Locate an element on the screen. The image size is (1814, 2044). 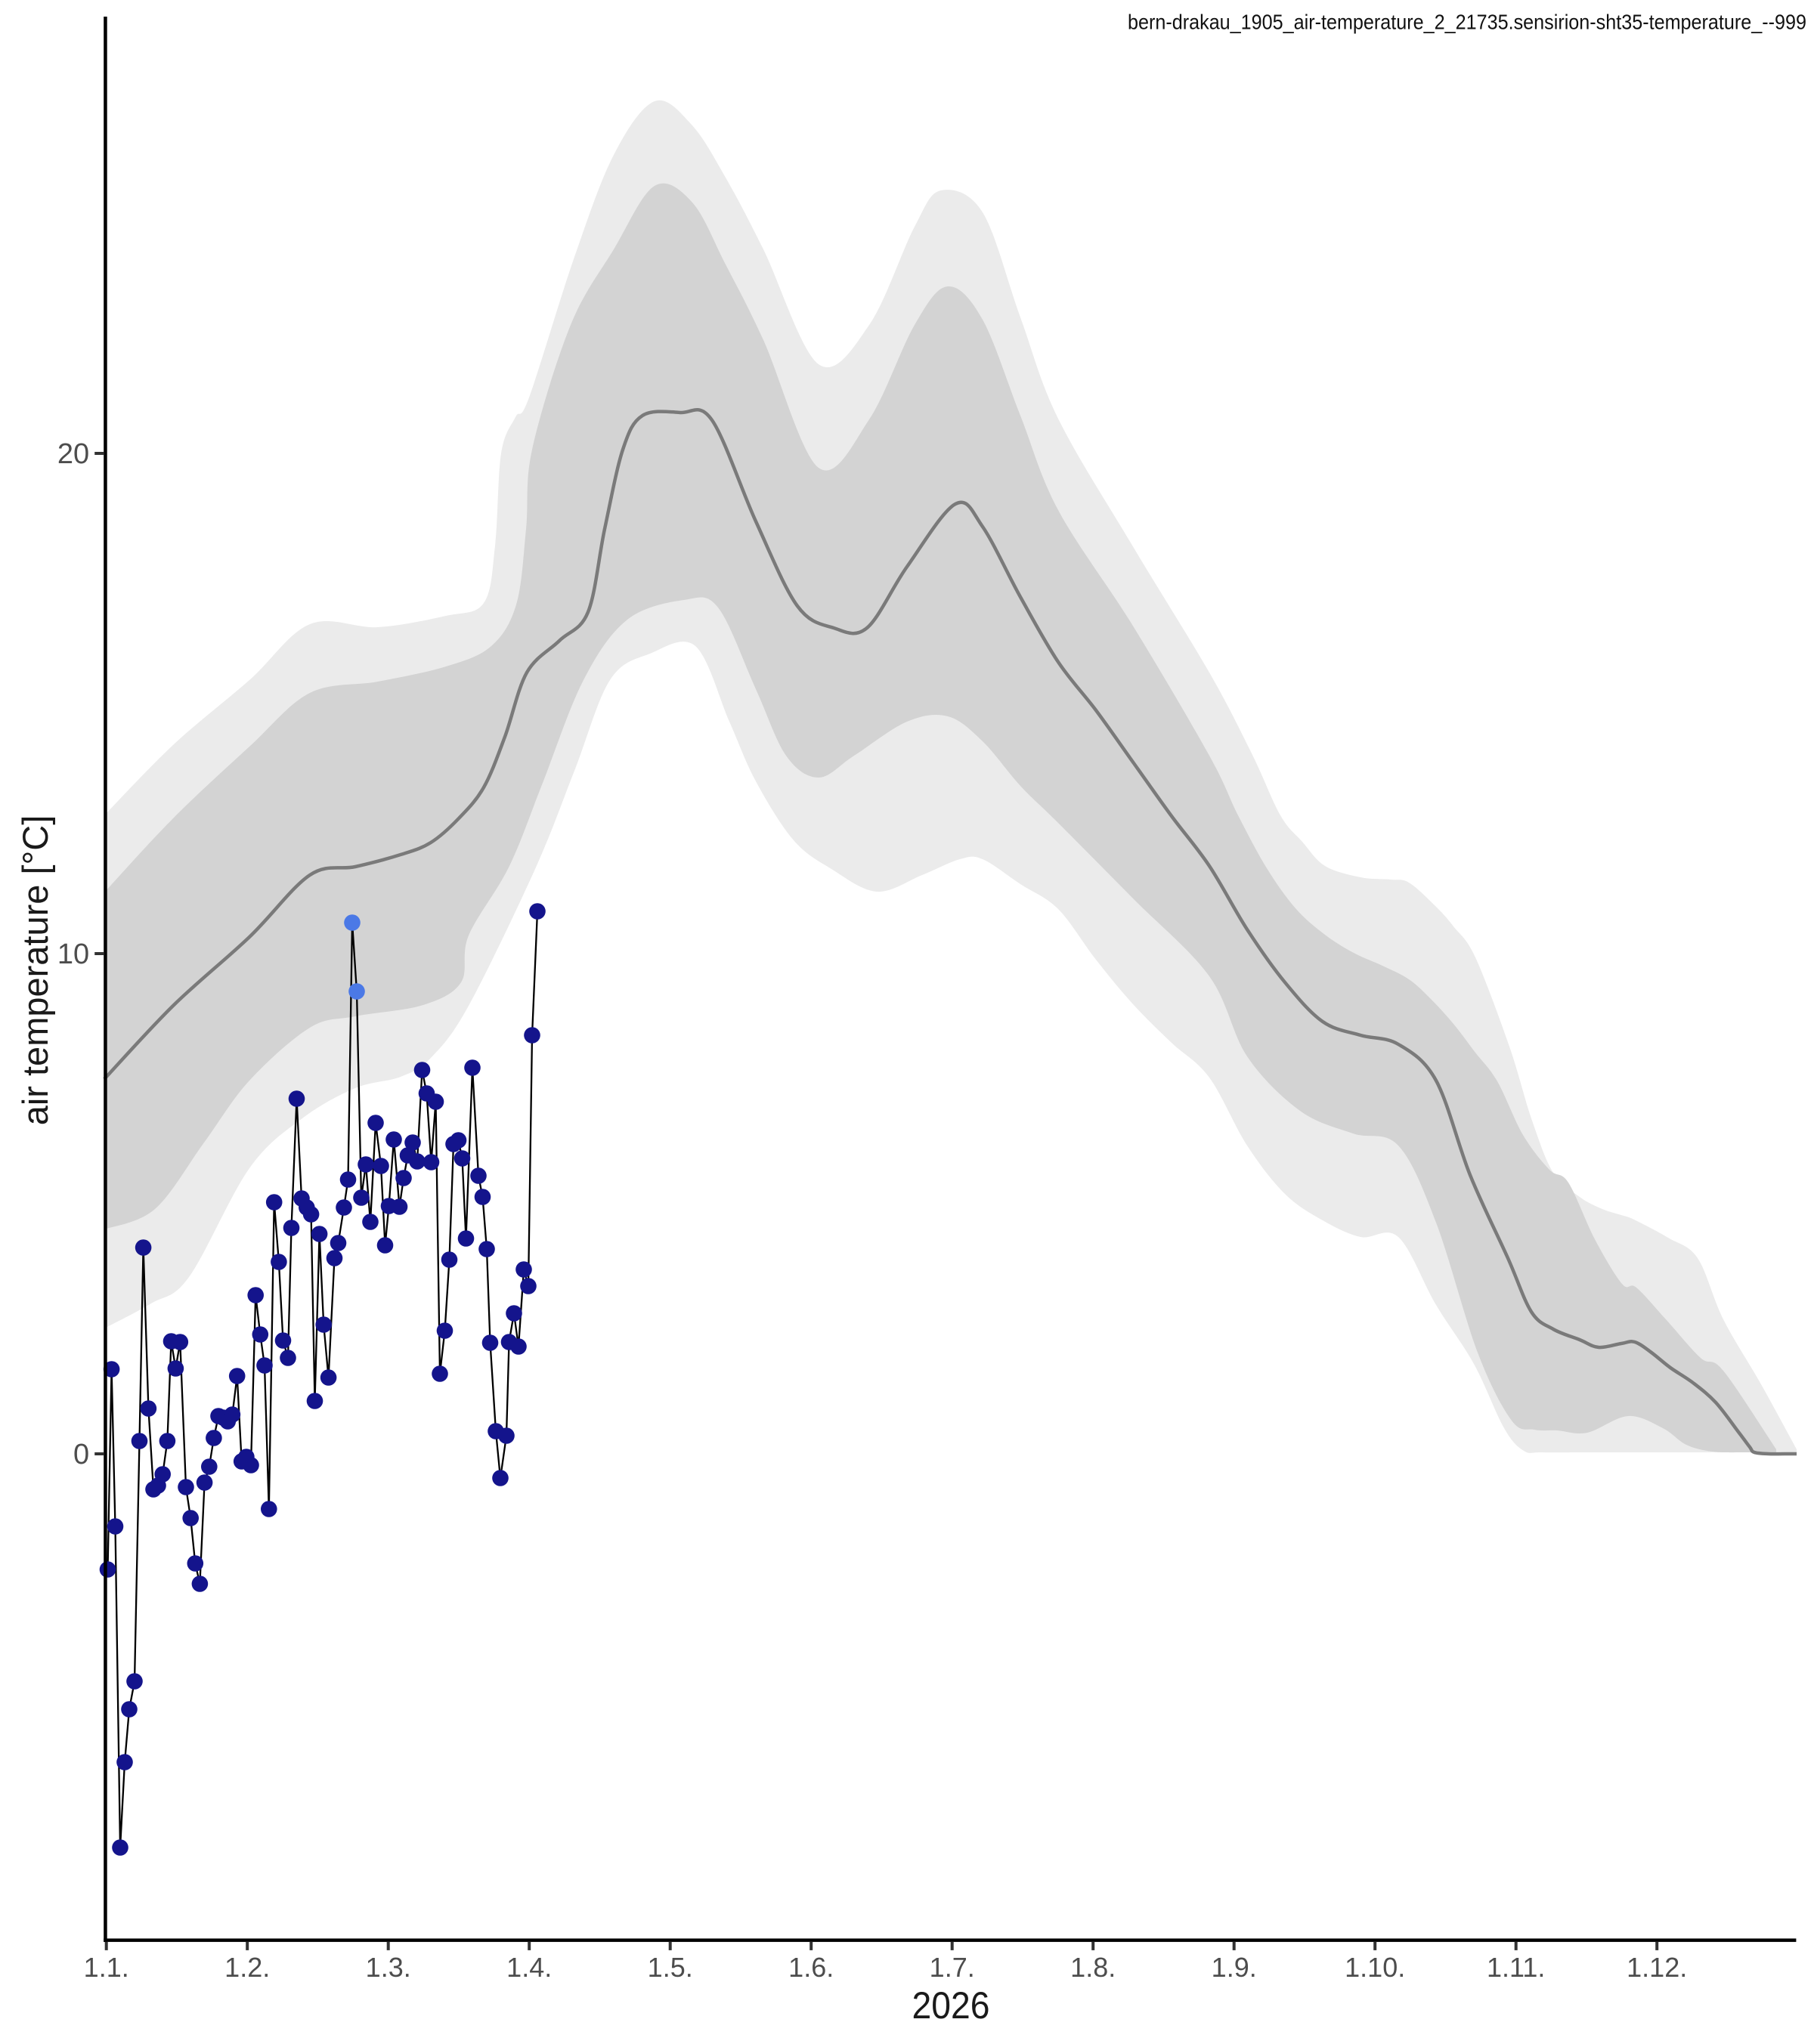
svg-text: 1.1. is located at coordinates (106, 1967).